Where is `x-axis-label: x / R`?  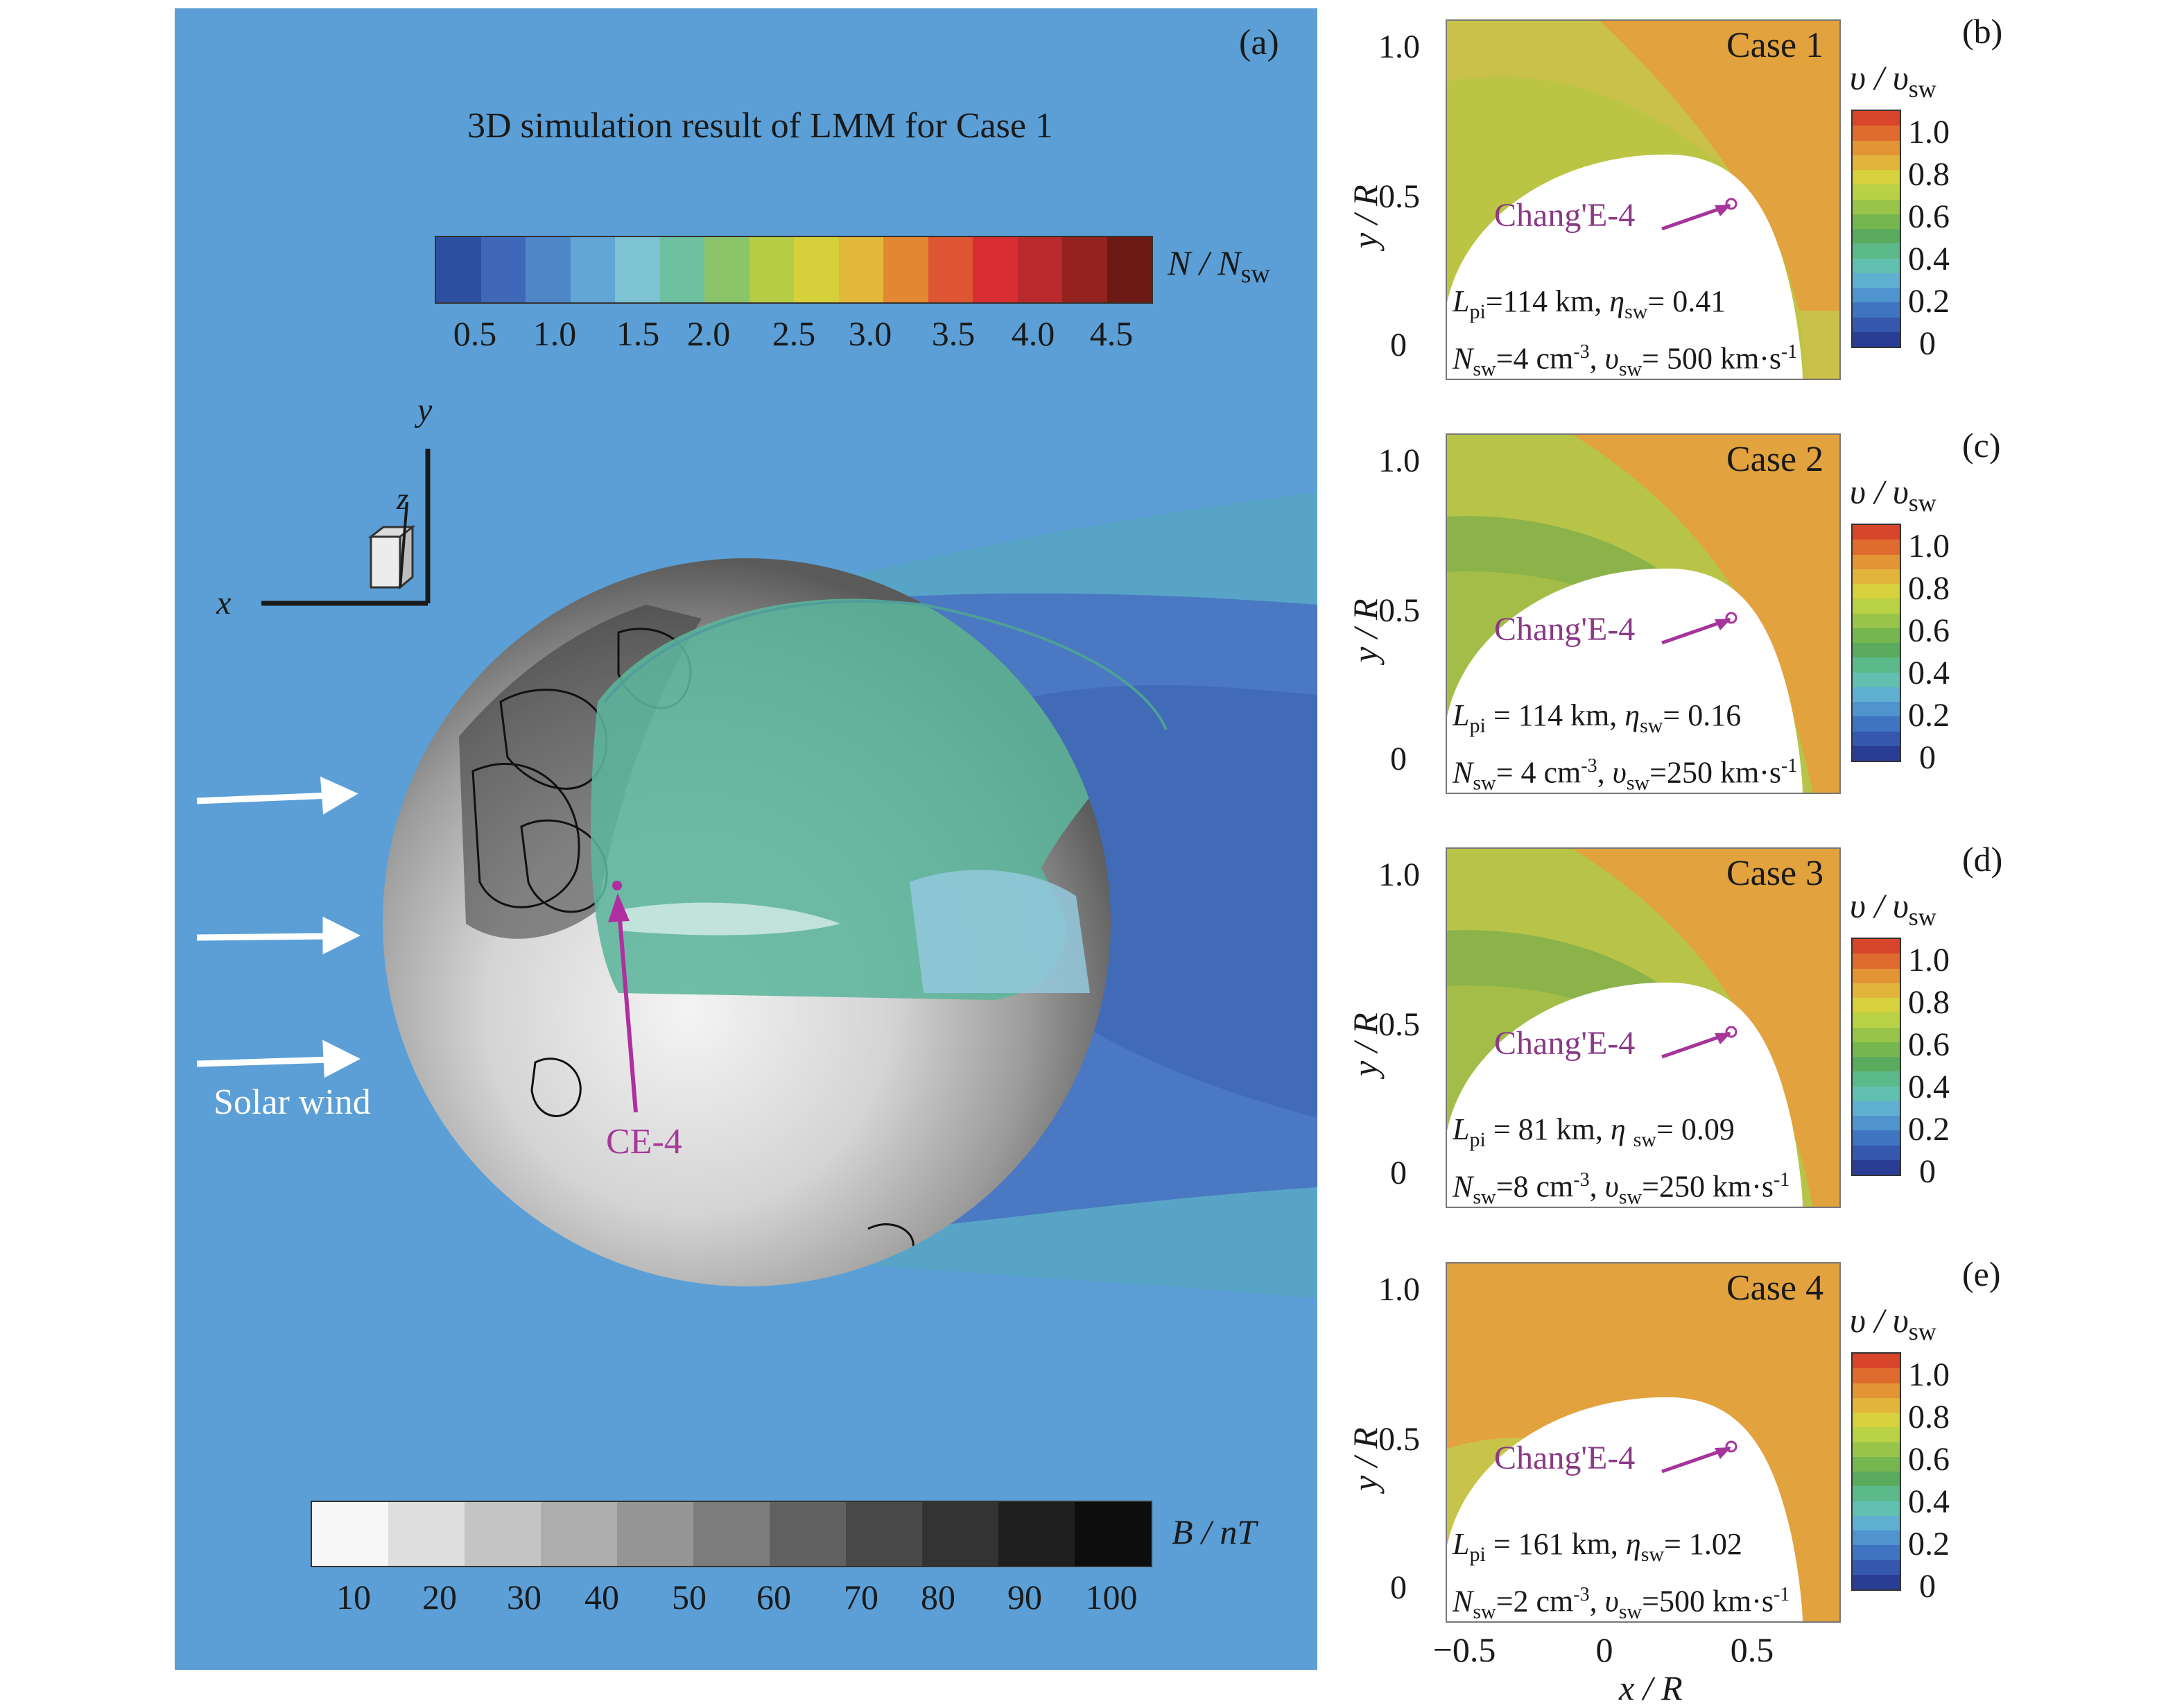
x-axis-label: x / R is located at coordinates (1651, 1687).